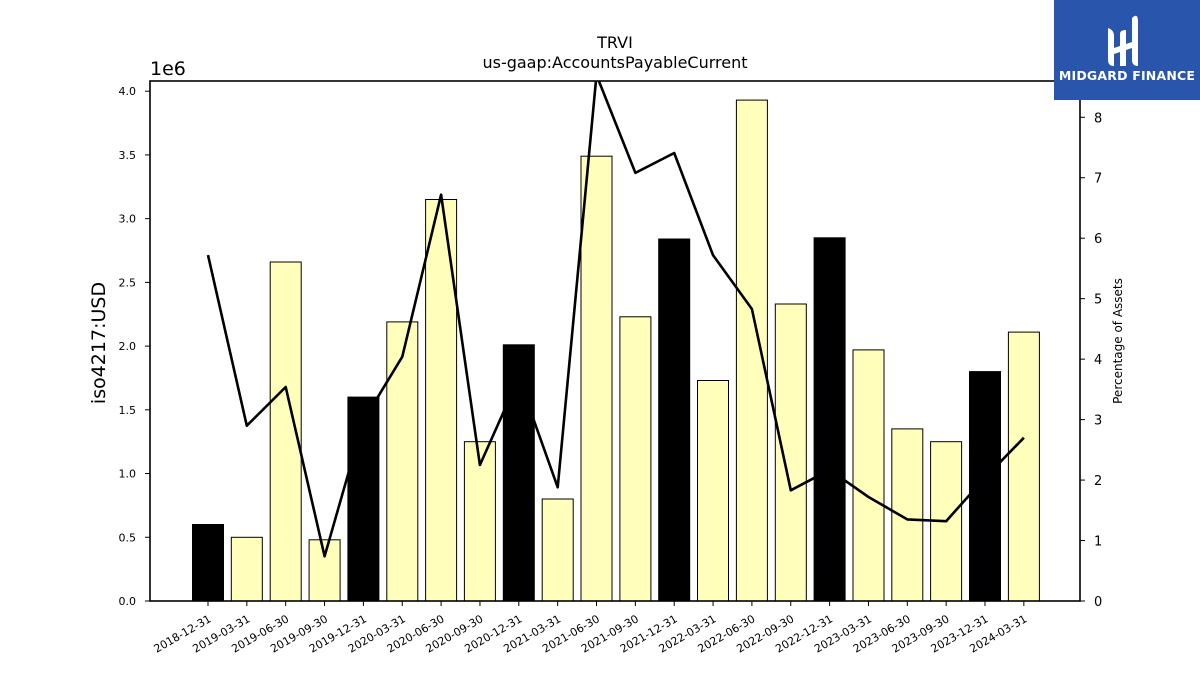 Image resolution: width=1200 pixels, height=675 pixels. I want to click on logo-text: MIDGARD FINANCE, so click(1127, 75).